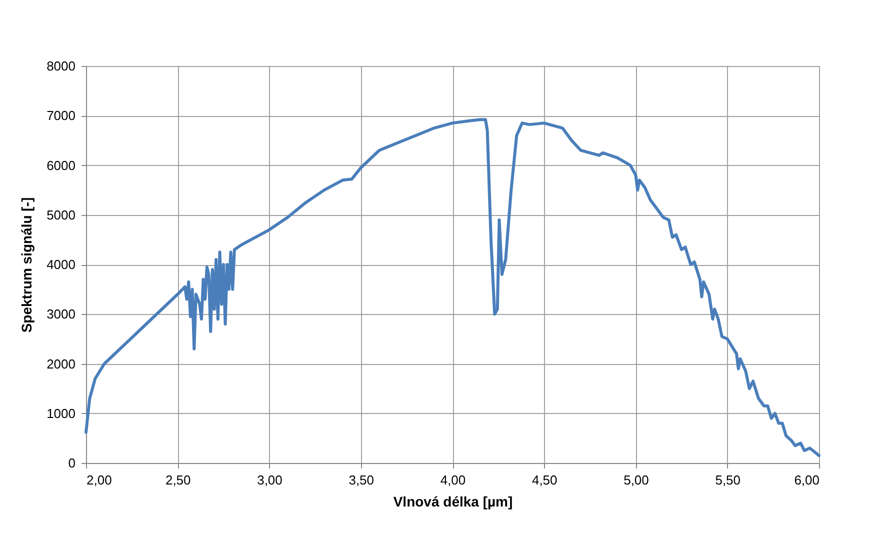  I want to click on x-tick-label: 2,50, so click(178, 480).